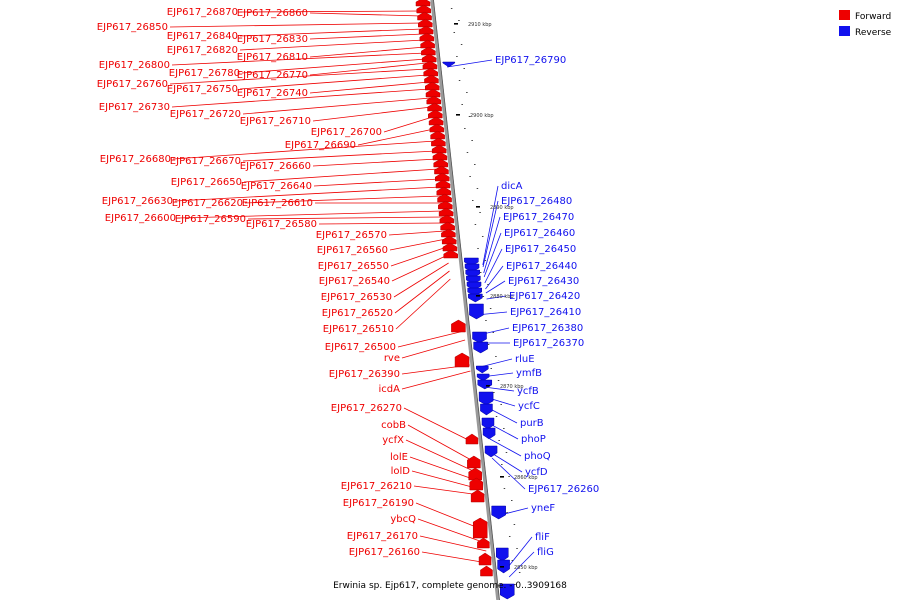  I want to click on forward-gene-label: EJP617_26870, so click(202, 12).